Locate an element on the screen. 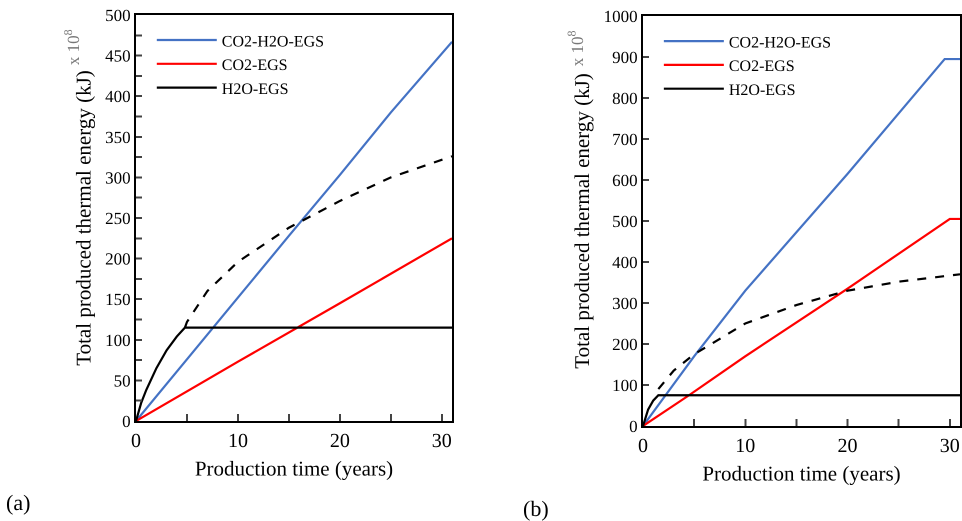 This screenshot has height=521, width=962. y-tick-label: 50 is located at coordinates (122, 380).